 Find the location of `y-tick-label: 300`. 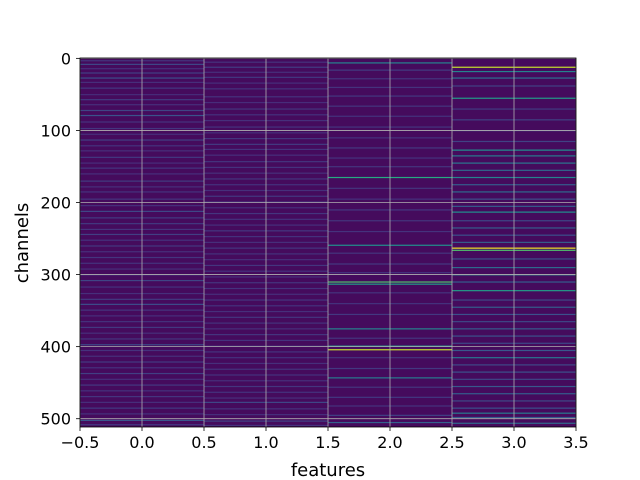

y-tick-label: 300 is located at coordinates (55, 275).